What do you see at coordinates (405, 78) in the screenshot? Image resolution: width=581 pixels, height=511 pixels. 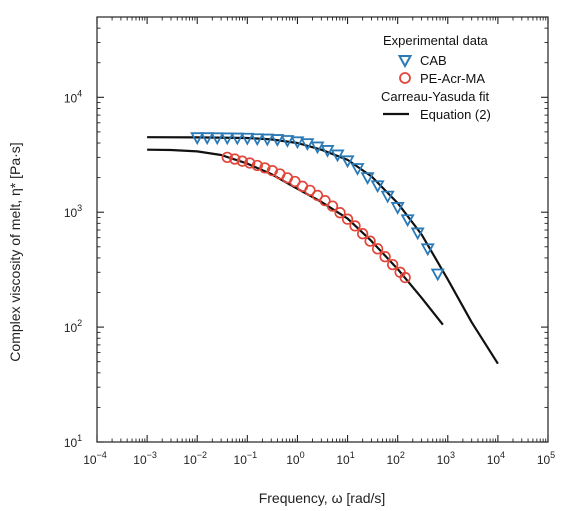 I see `legend-marker-pe-acr-ma` at bounding box center [405, 78].